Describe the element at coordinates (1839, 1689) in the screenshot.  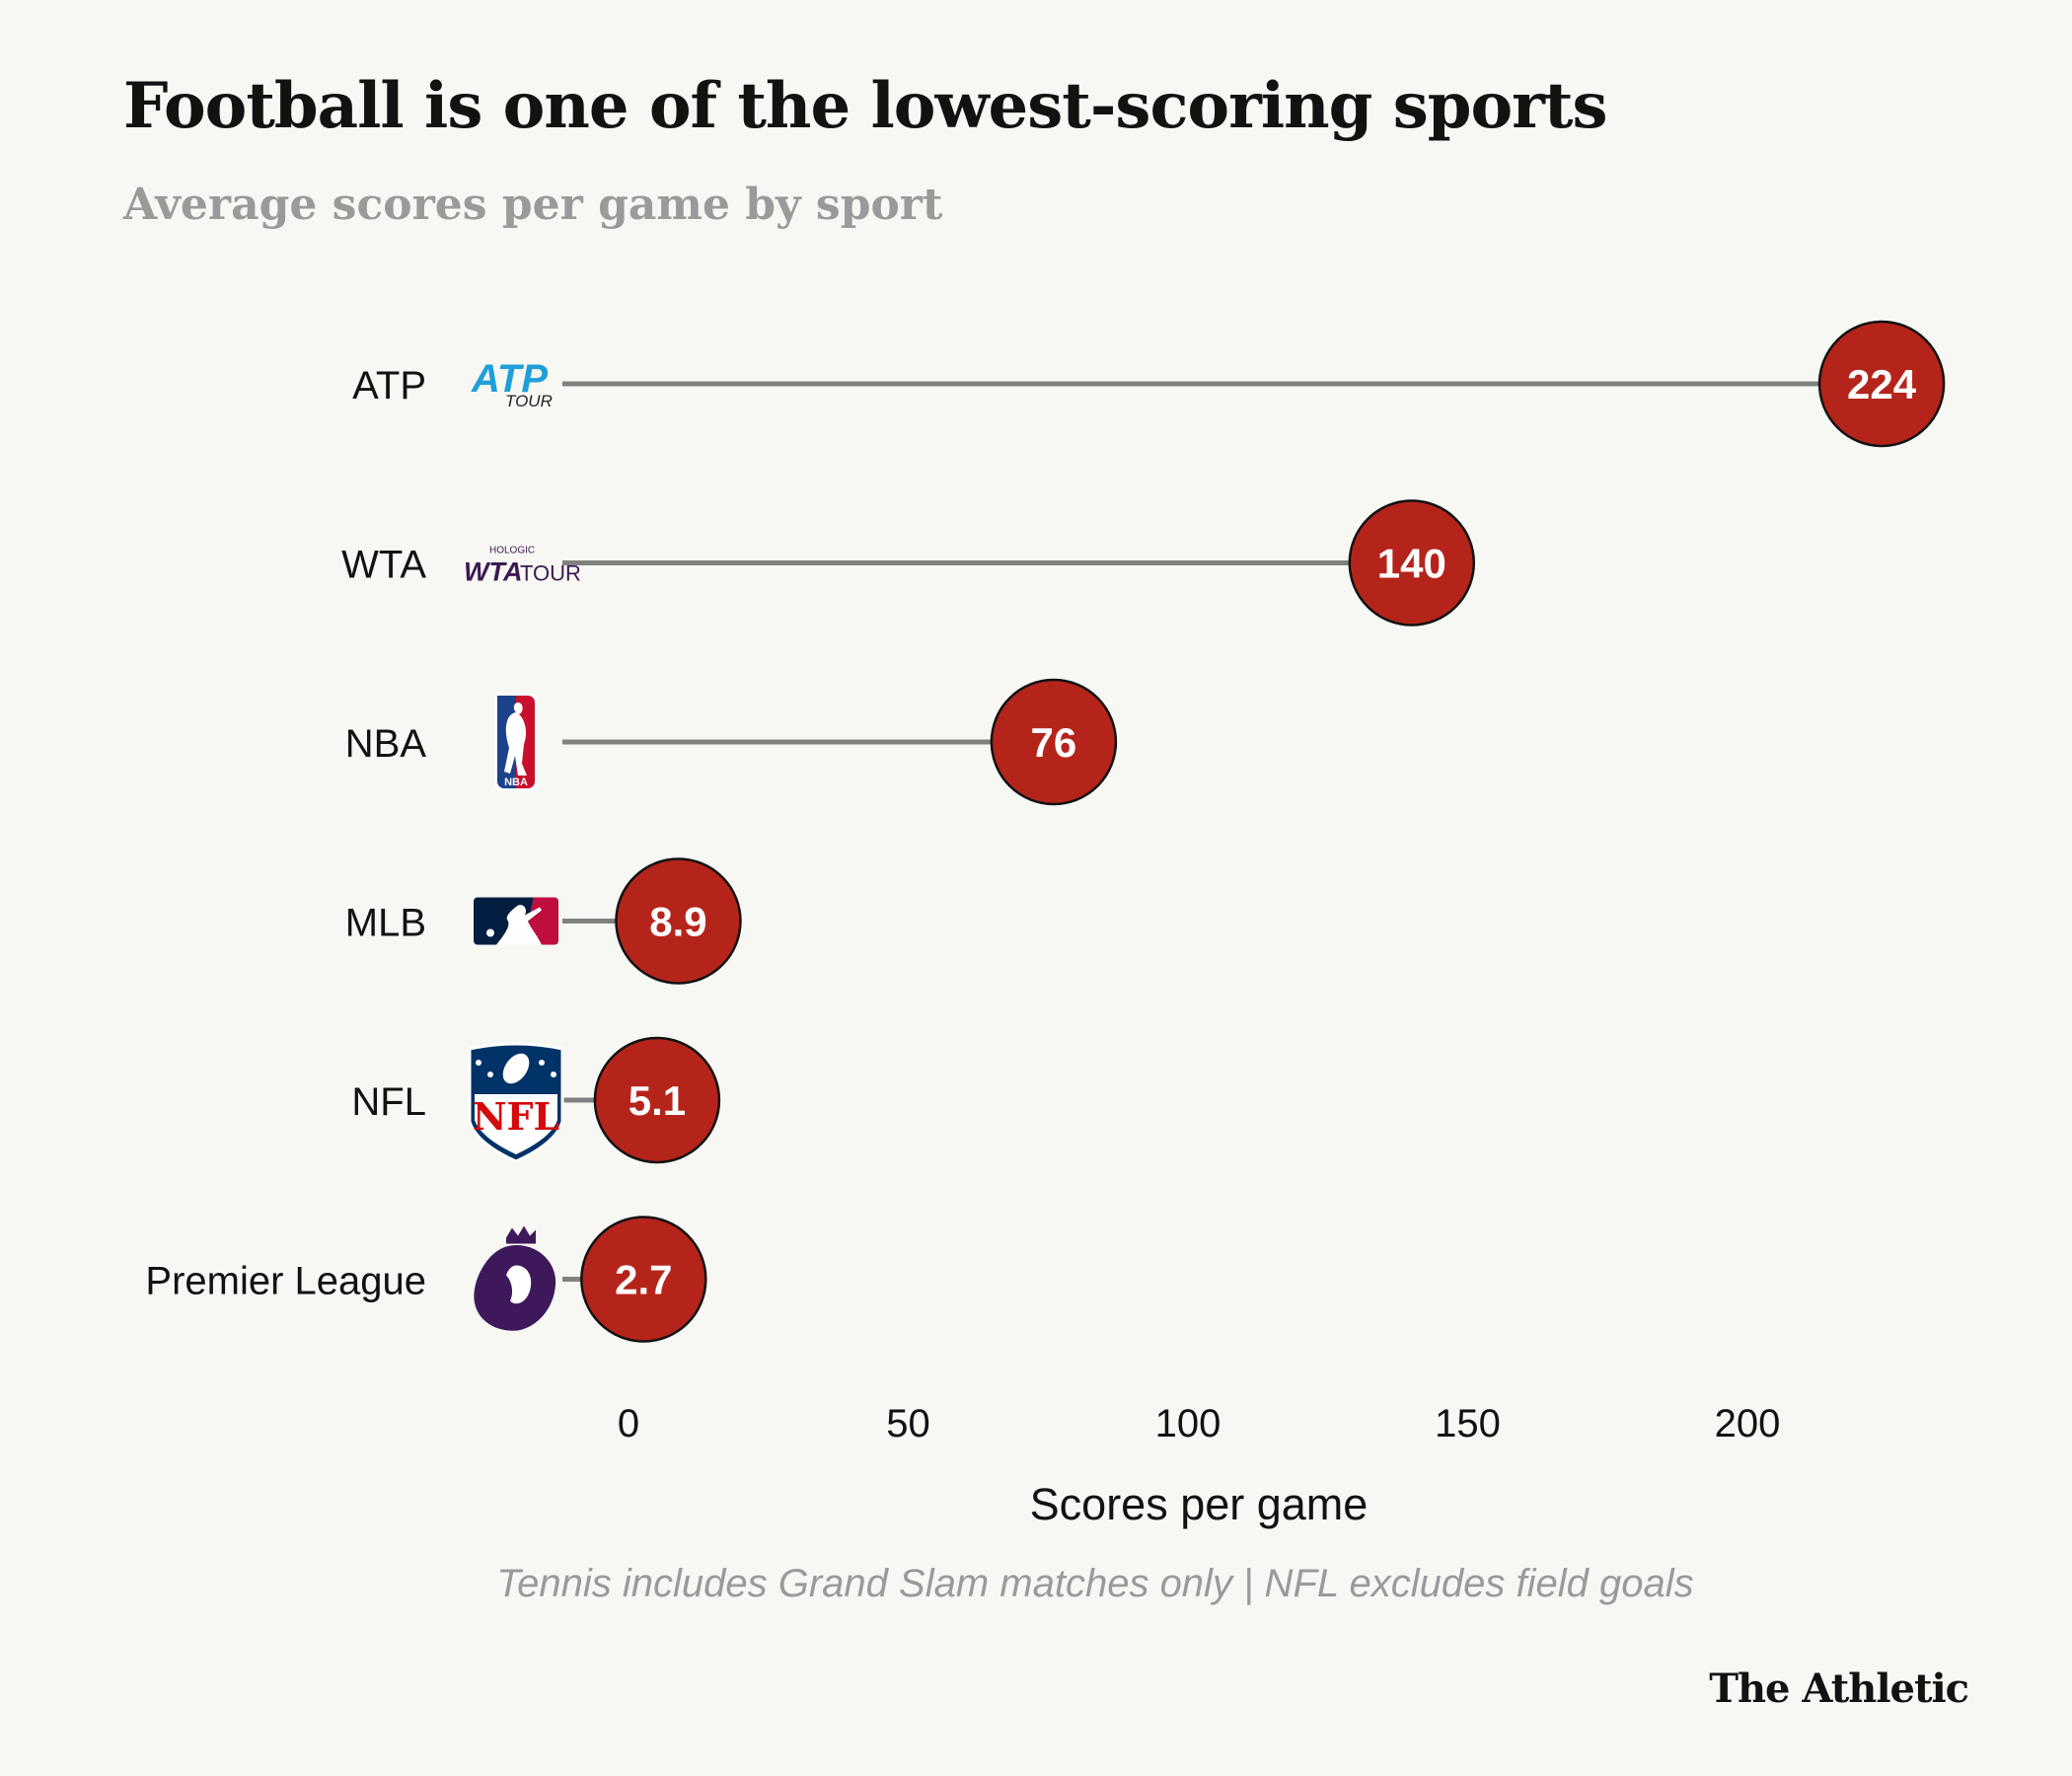
I see `brand-logo: The Athletic` at that location.